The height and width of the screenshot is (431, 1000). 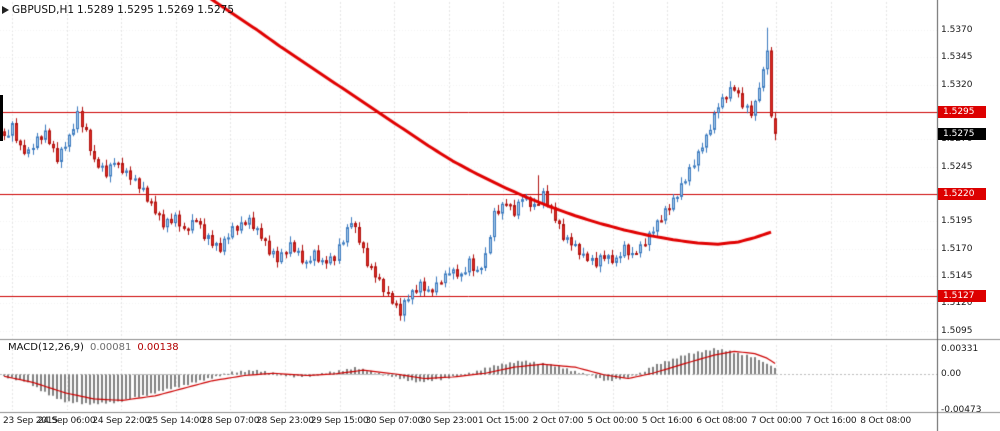 What do you see at coordinates (957, 166) in the screenshot?
I see `price-axis-label: 1.5245` at bounding box center [957, 166].